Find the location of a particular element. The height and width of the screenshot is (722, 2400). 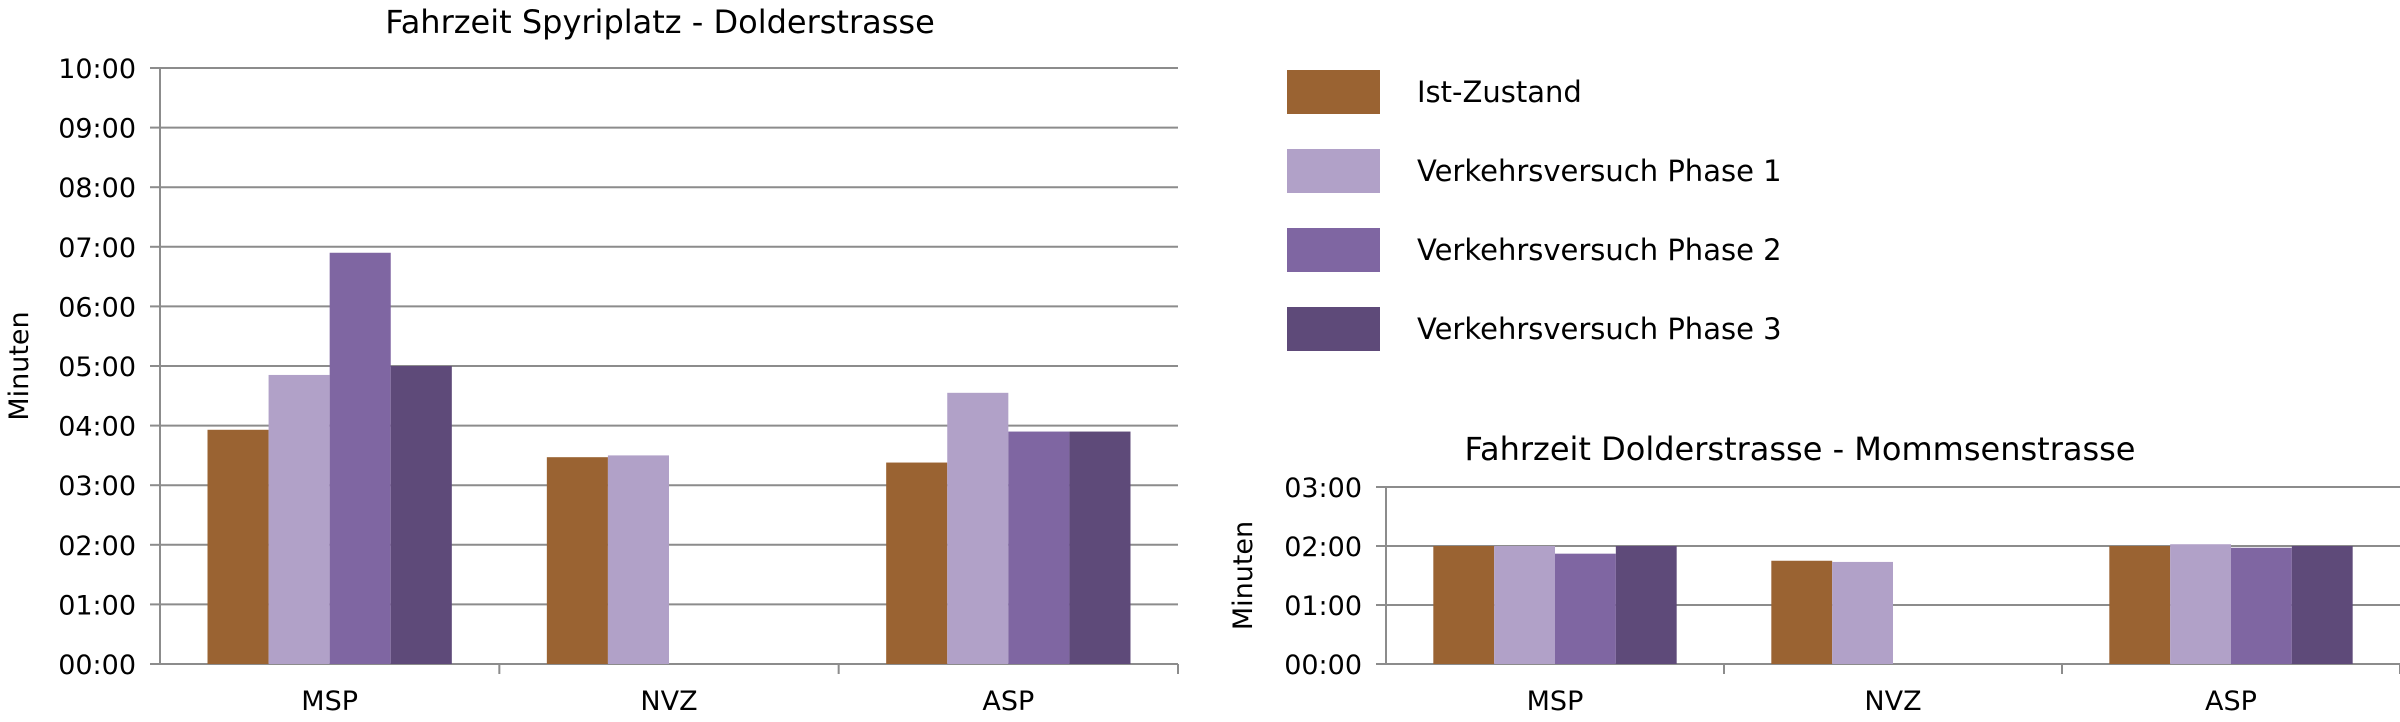

y-tick-label: 07:00 is located at coordinates (97, 248).